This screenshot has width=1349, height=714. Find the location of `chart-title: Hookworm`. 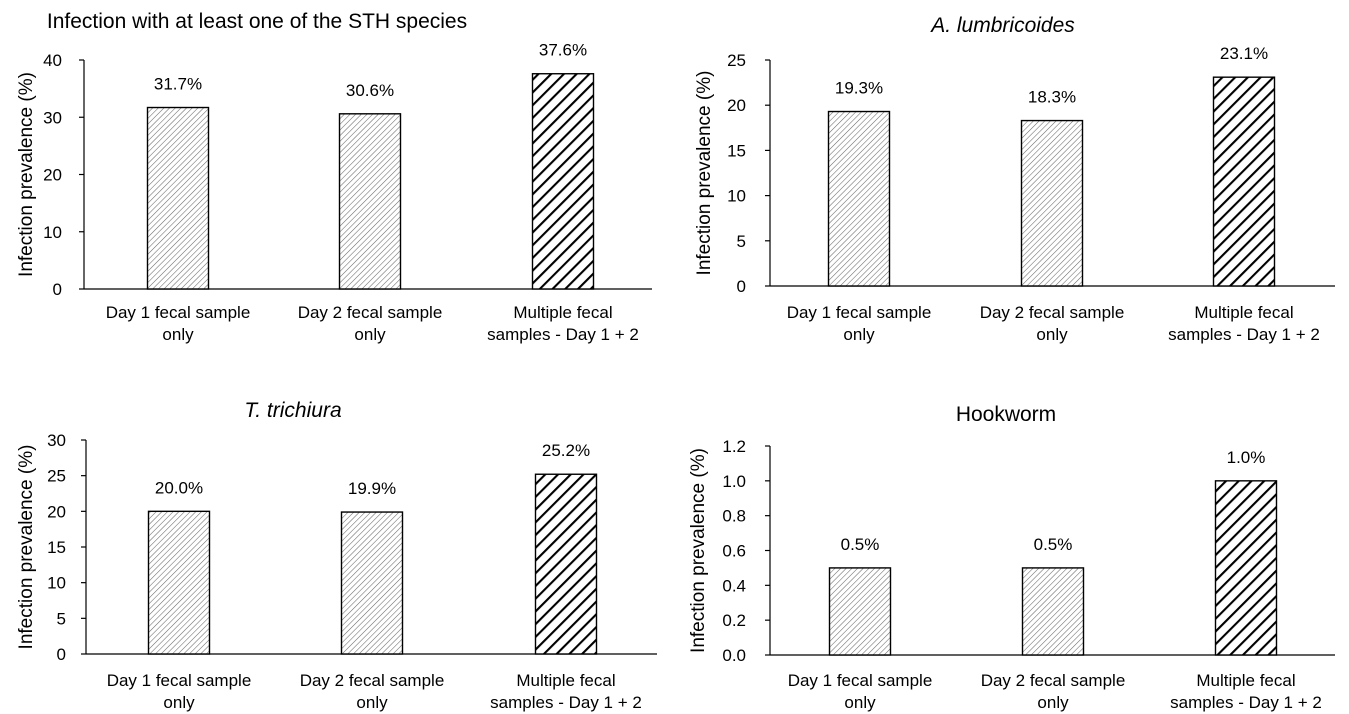

chart-title: Hookworm is located at coordinates (1006, 414).